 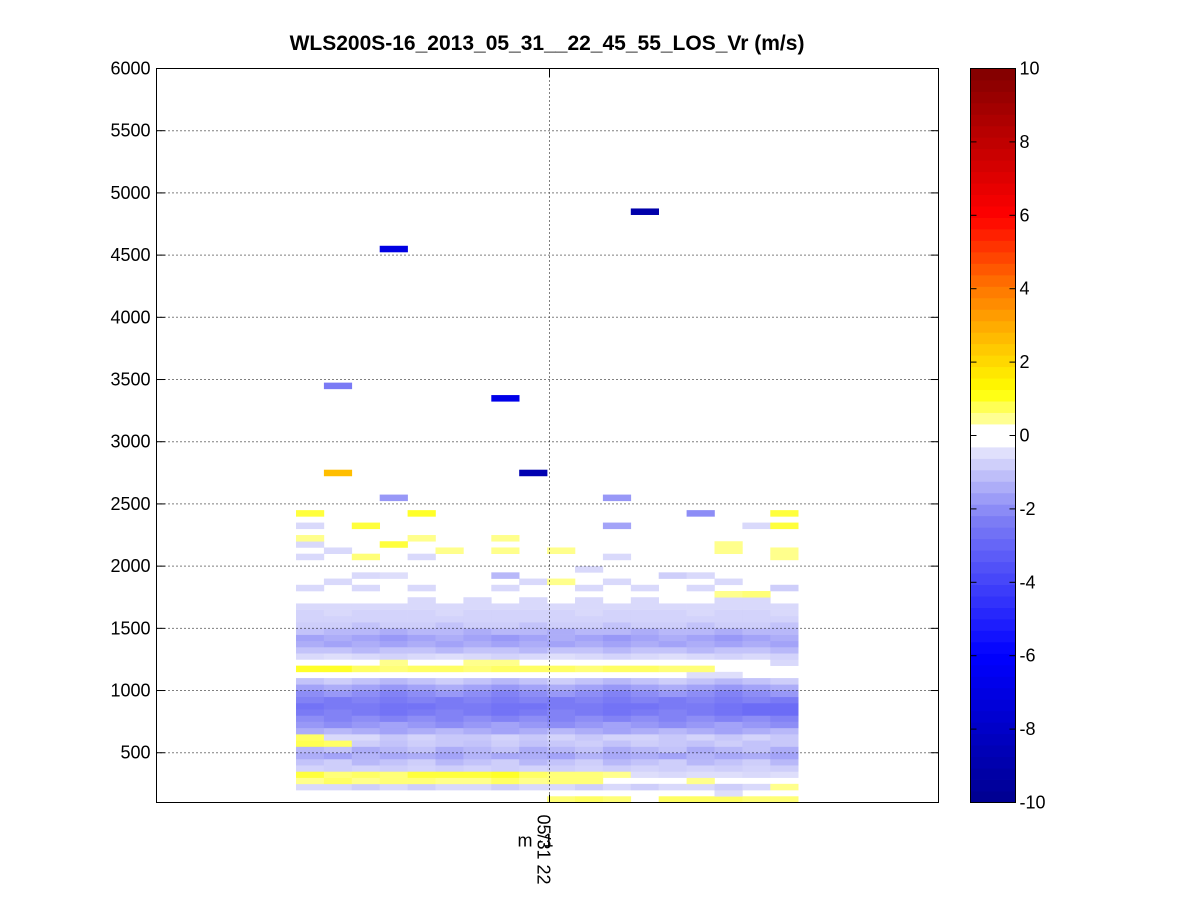 What do you see at coordinates (130, 193) in the screenshot?
I see `y-tick-label: 5000` at bounding box center [130, 193].